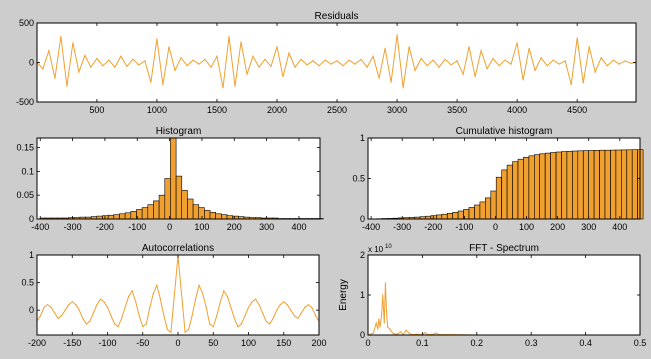 Image resolution: width=651 pixels, height=359 pixels. What do you see at coordinates (31, 255) in the screenshot?
I see `autocorrelations-ytick-label: 1` at bounding box center [31, 255].